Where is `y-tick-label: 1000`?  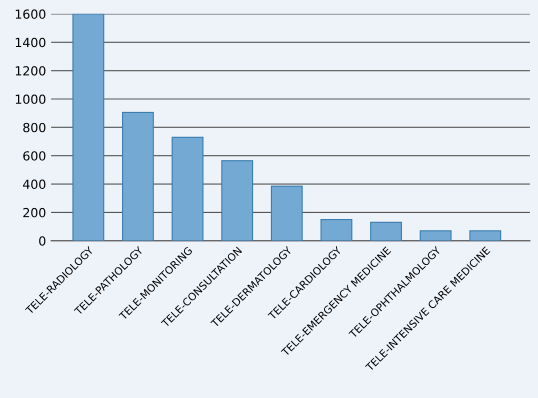 y-tick-label: 1000 is located at coordinates (31, 99).